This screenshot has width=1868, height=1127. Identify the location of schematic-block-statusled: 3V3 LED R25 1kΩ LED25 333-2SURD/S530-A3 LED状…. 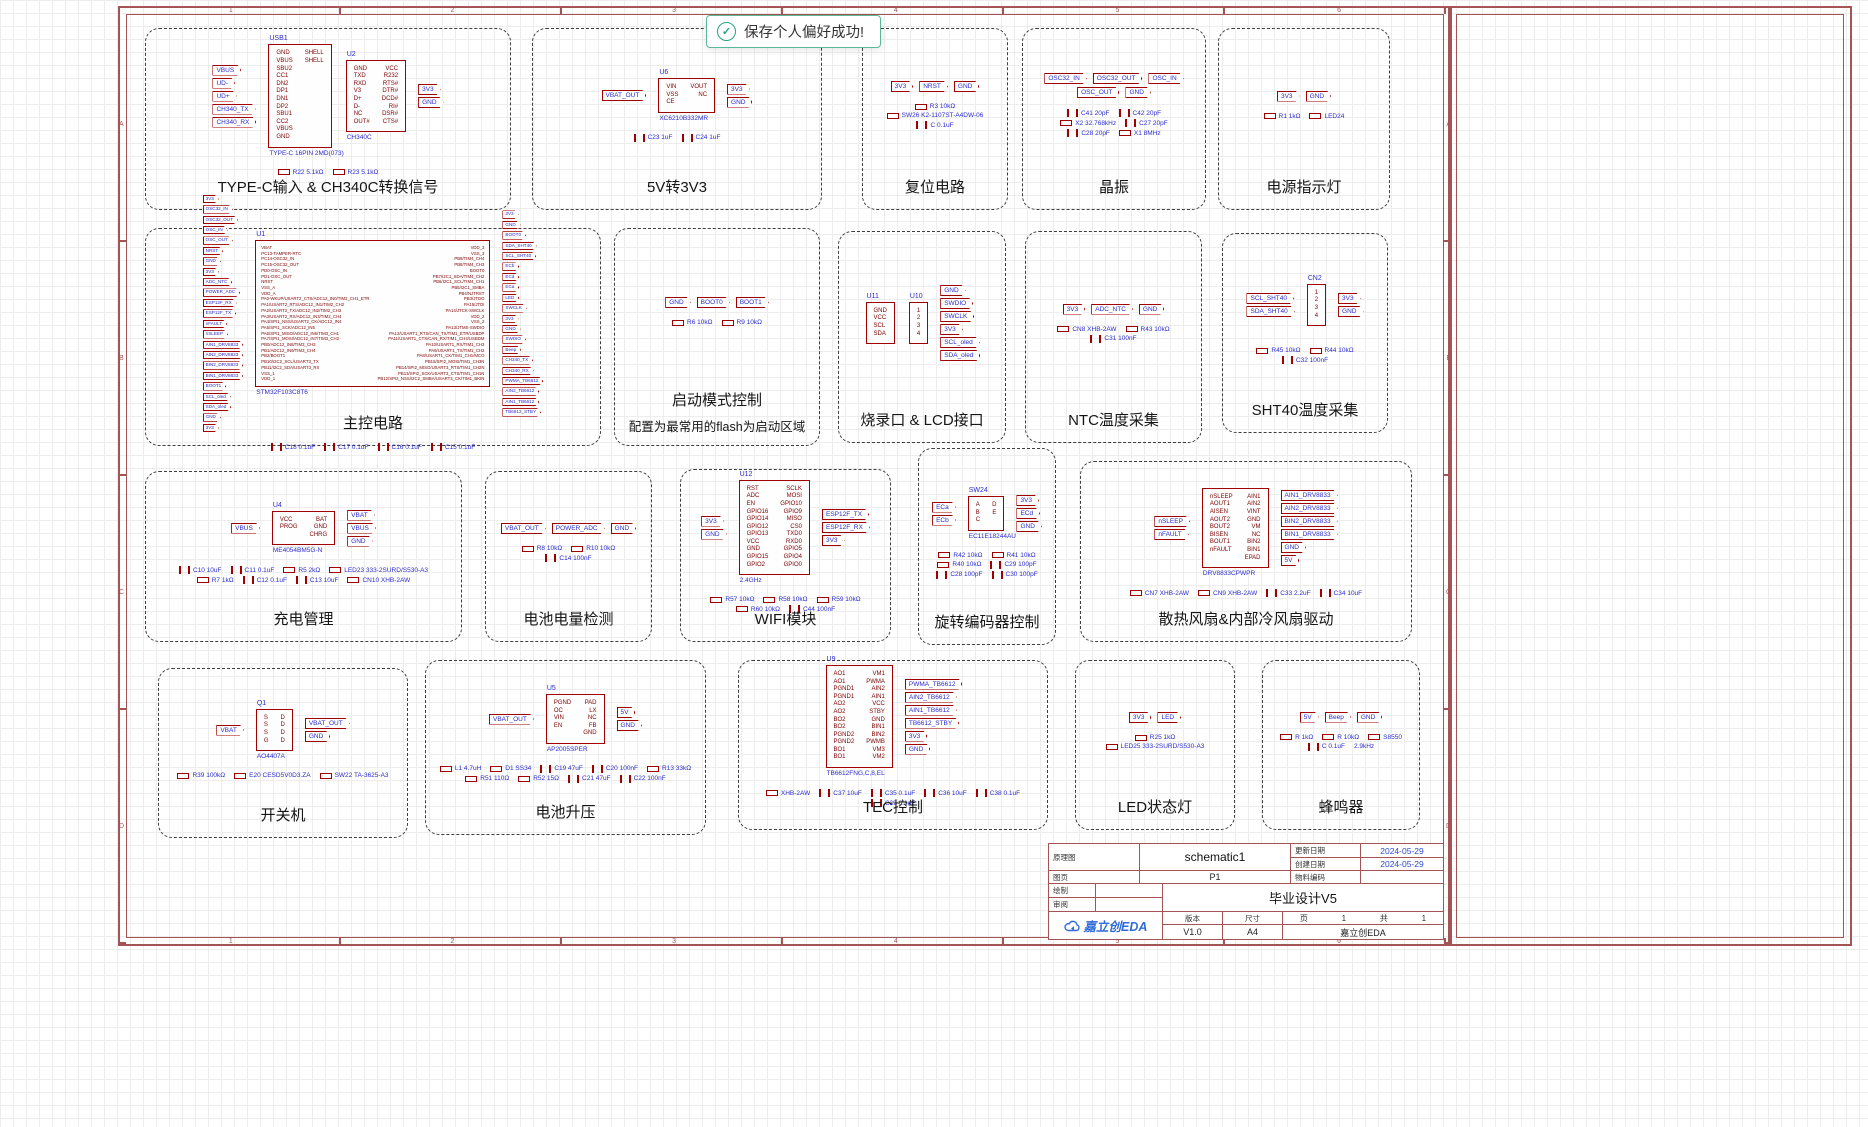
(1155, 745).